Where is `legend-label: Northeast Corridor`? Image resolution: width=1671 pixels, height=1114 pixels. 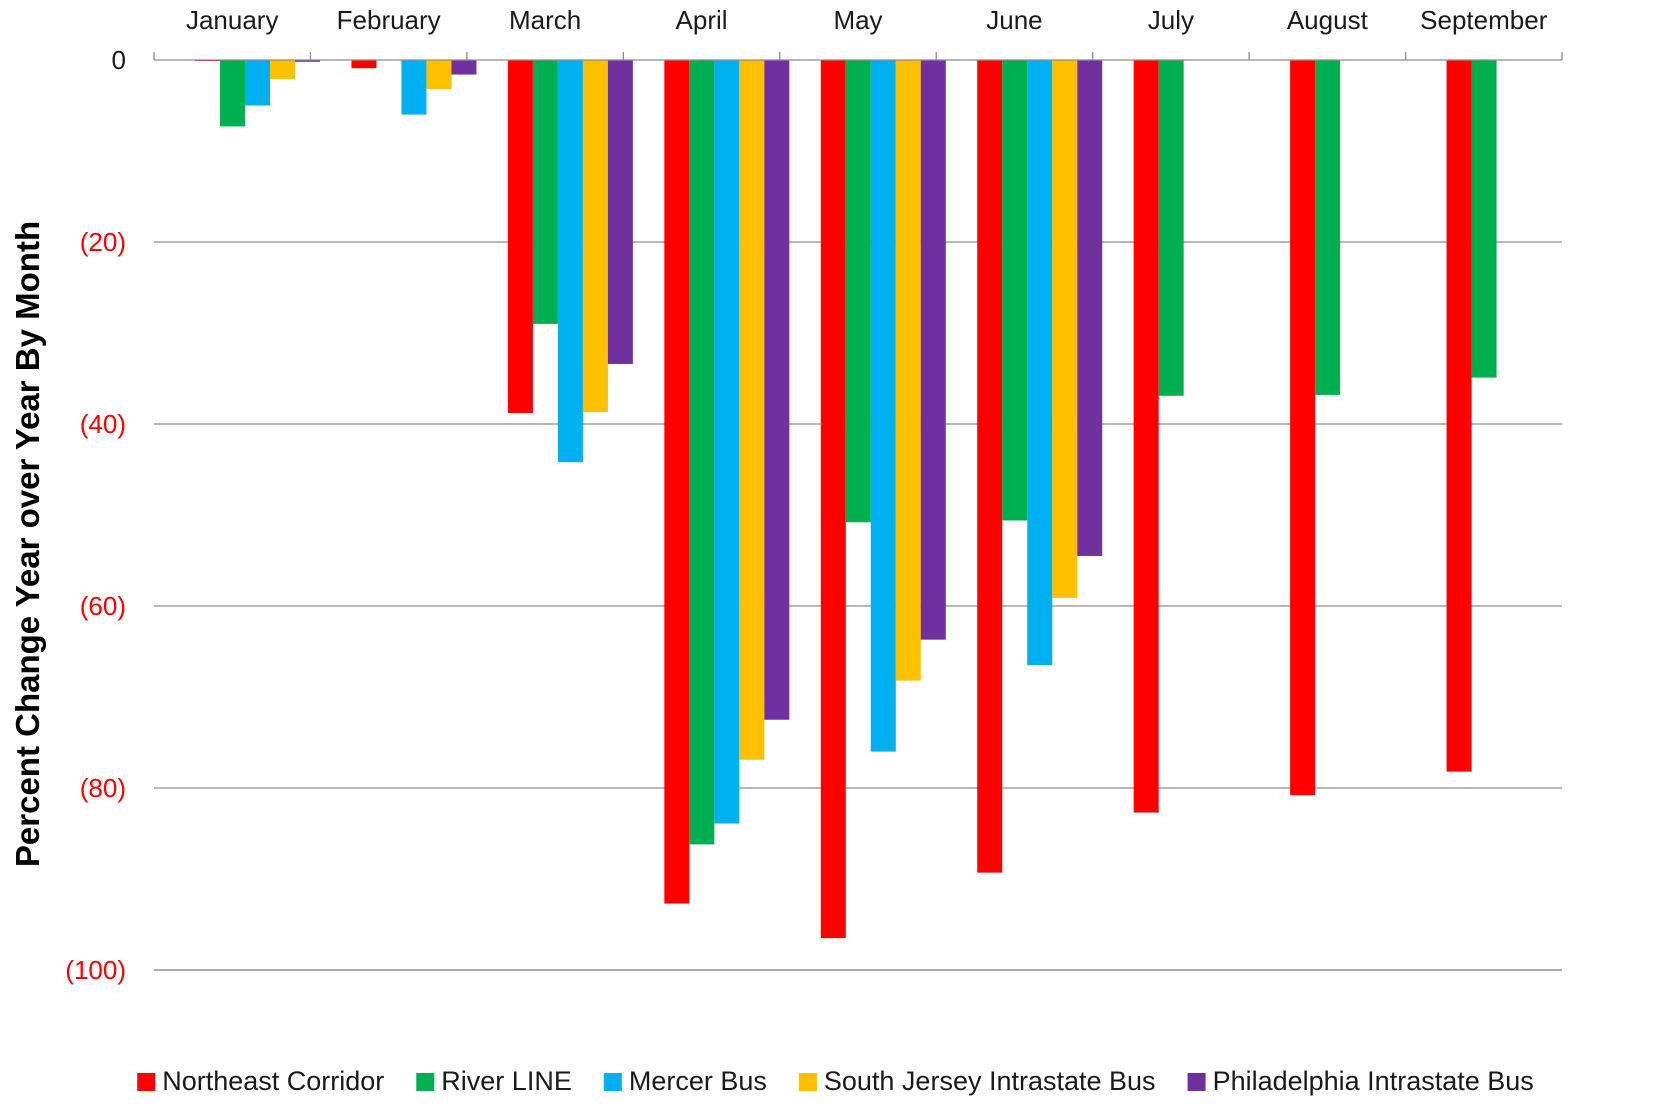
legend-label: Northeast Corridor is located at coordinates (273, 1081).